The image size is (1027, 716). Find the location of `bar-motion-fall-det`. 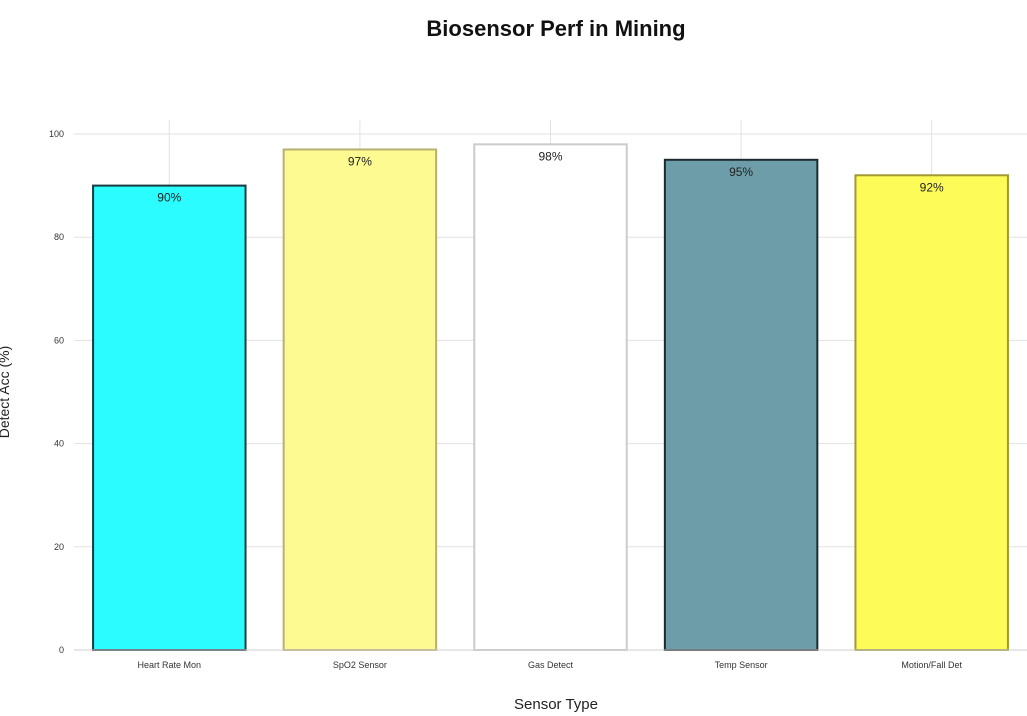

bar-motion-fall-det is located at coordinates (931, 412).